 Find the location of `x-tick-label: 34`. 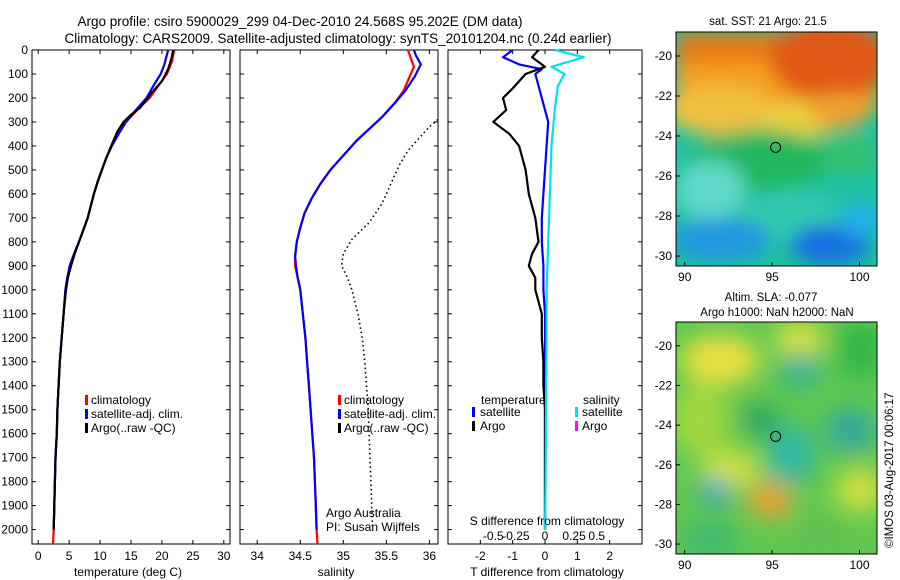

x-tick-label: 34 is located at coordinates (258, 556).